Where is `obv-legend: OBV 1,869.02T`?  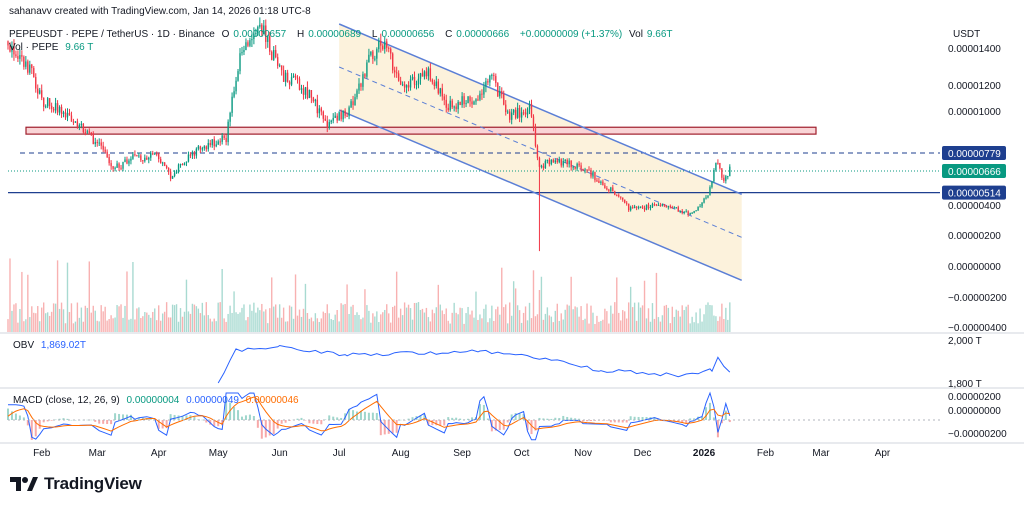 obv-legend: OBV 1,869.02T is located at coordinates (51, 345).